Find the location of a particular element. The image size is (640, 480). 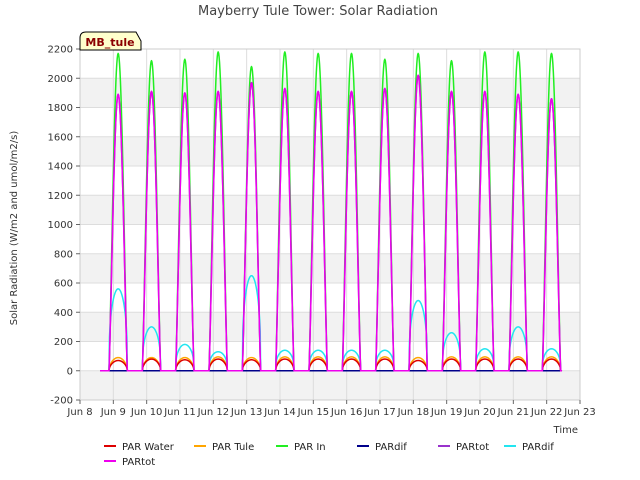

x-tick-label: Jun 15 is located at coordinates (313, 412).